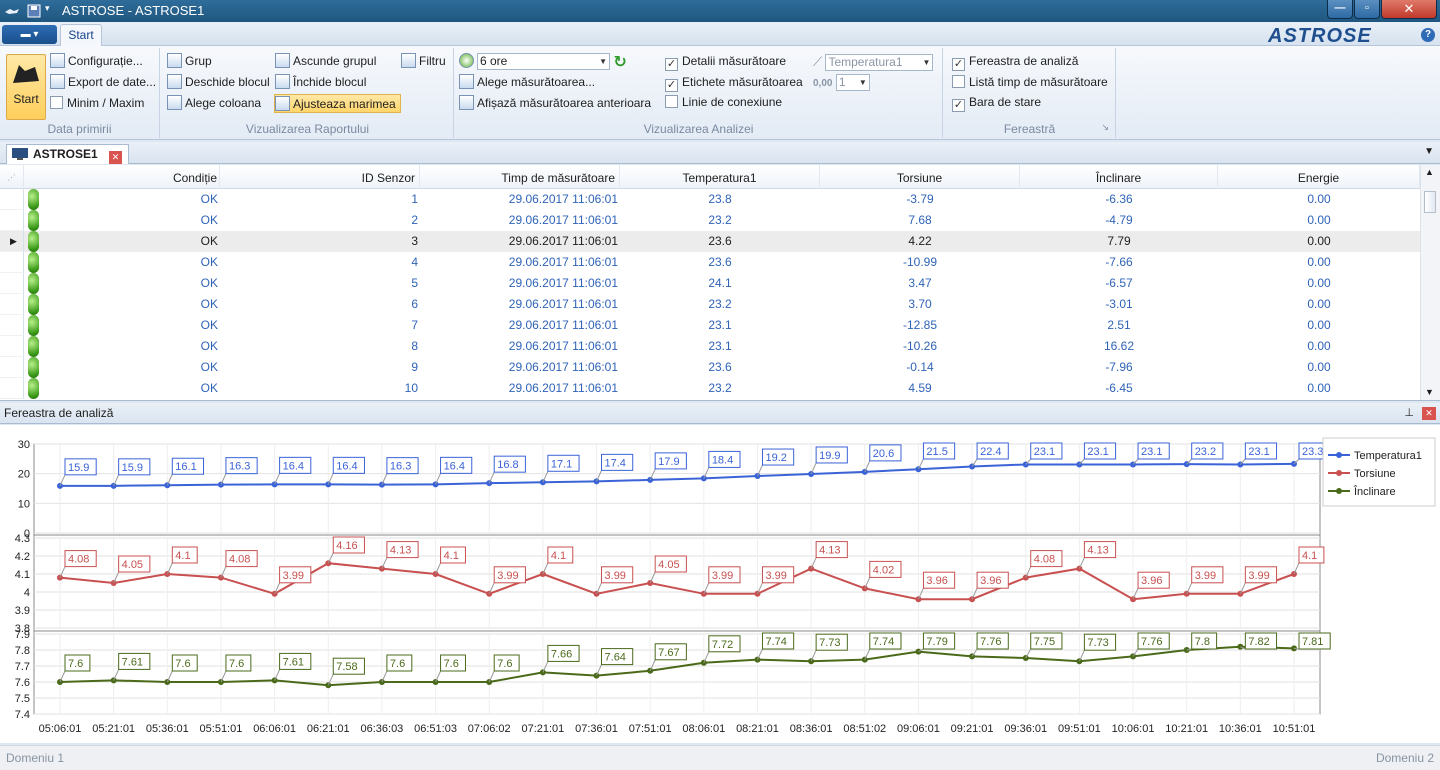 The width and height of the screenshot is (1440, 770). What do you see at coordinates (620, 62) in the screenshot?
I see `refresh-icon: ↻` at bounding box center [620, 62].